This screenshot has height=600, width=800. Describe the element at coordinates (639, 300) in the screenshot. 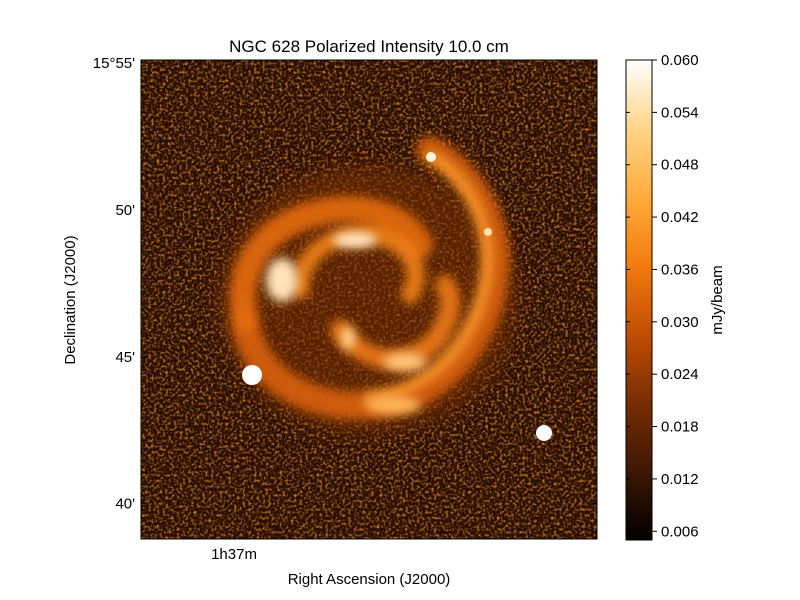

I see `colorbar-gradient` at that location.